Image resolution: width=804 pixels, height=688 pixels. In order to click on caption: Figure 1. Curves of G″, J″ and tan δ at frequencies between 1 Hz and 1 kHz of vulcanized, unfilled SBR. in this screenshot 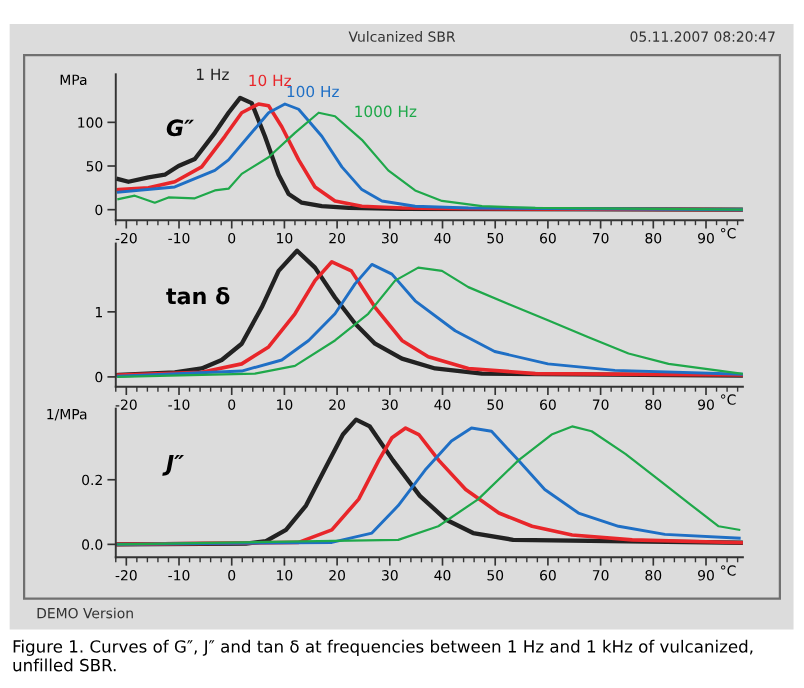, I will do `click(383, 655)`.